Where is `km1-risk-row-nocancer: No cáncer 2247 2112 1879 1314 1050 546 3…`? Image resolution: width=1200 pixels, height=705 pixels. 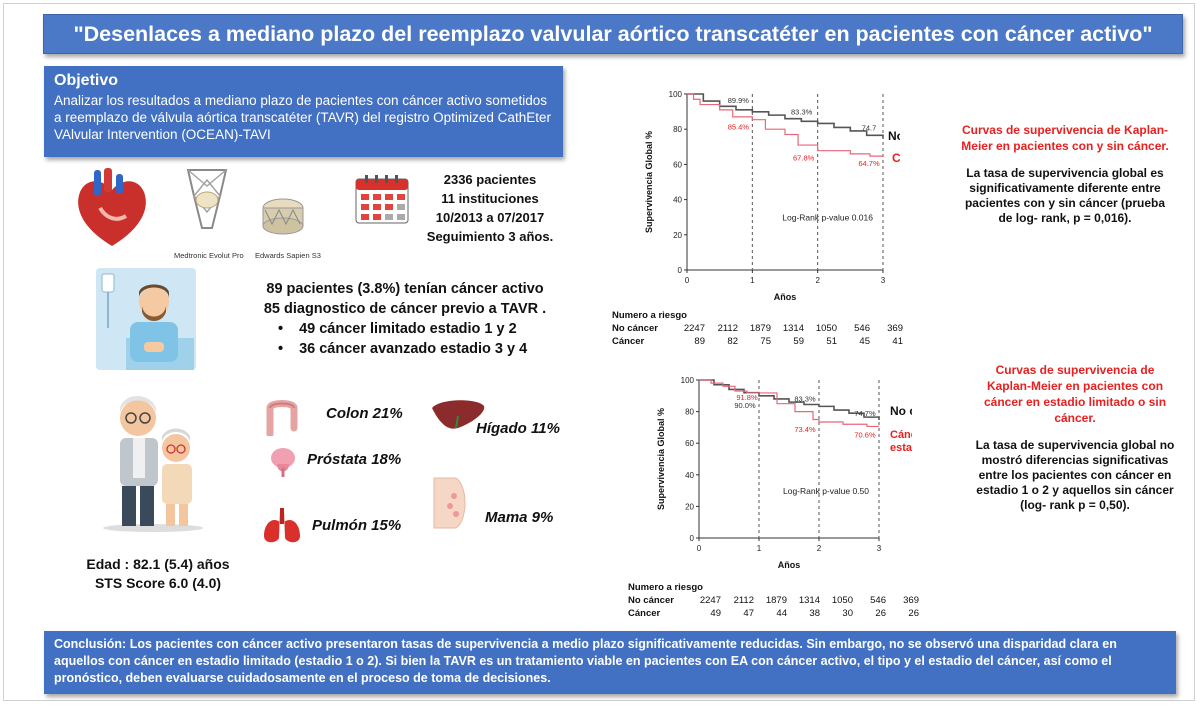
km1-risk-row-nocancer: No cáncer 2247 2112 1879 1314 1050 546 3… is located at coordinates (757, 328).